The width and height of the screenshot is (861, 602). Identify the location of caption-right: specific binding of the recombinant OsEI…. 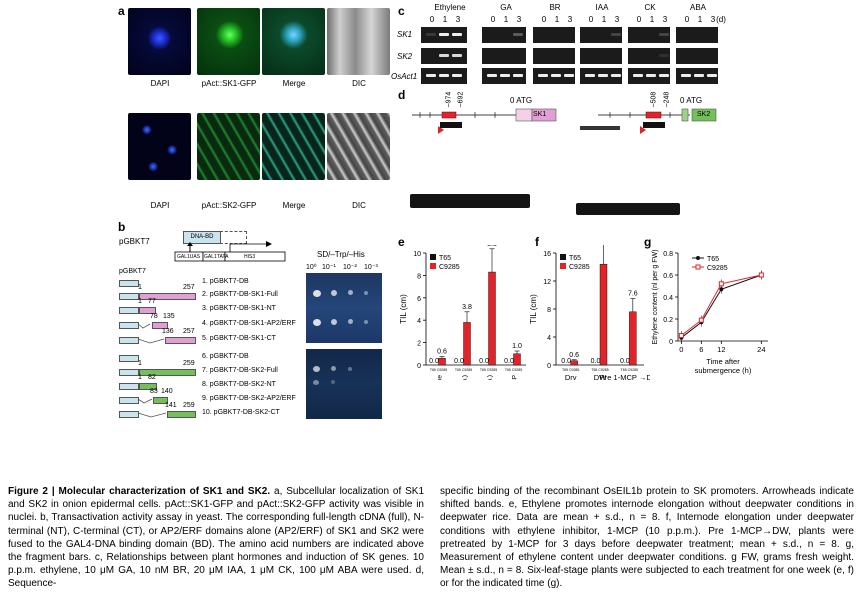
(647, 538).